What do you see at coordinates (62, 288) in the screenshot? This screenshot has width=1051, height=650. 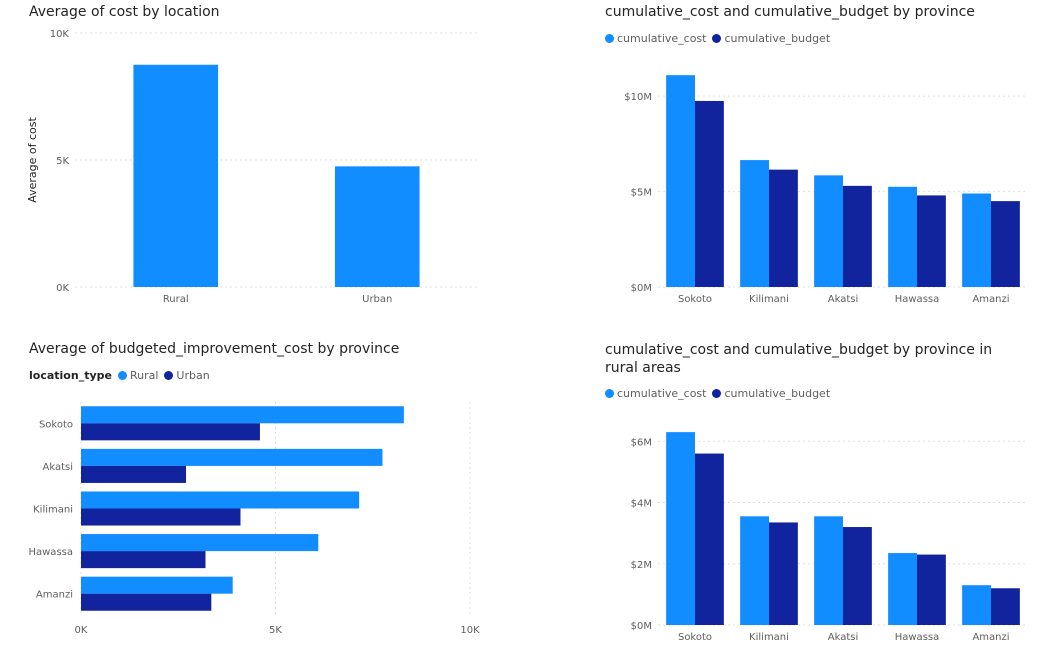 I see `y-tick-label: 0K` at bounding box center [62, 288].